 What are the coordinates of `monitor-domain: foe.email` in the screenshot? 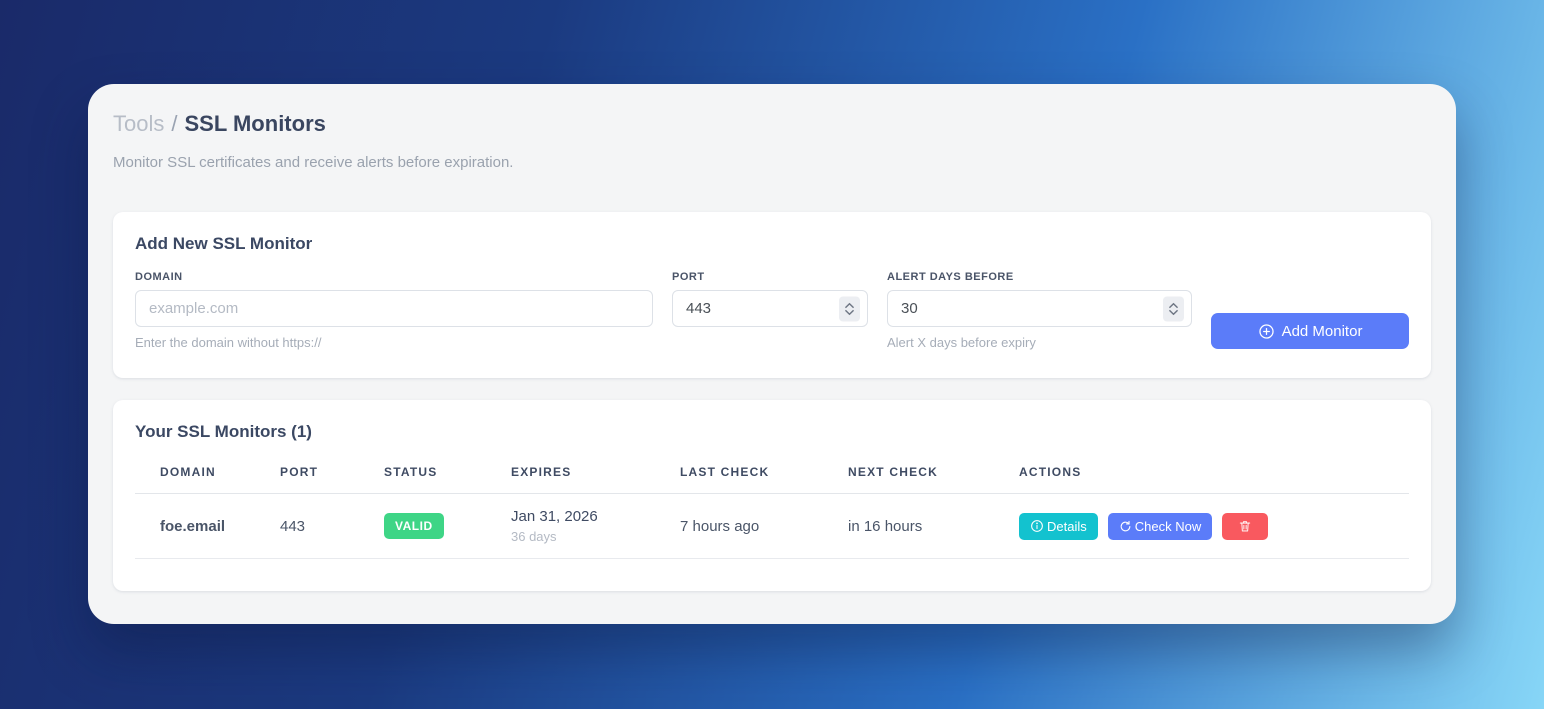 It's located at (207, 526).